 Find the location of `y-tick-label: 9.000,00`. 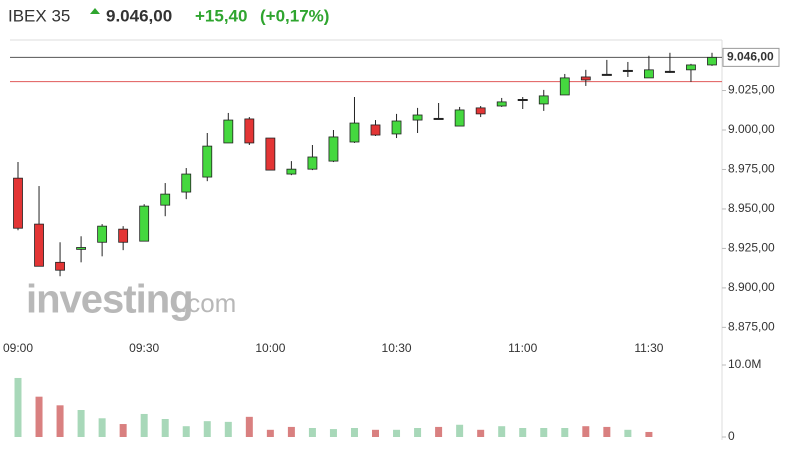

y-tick-label: 9.000,00 is located at coordinates (751, 129).